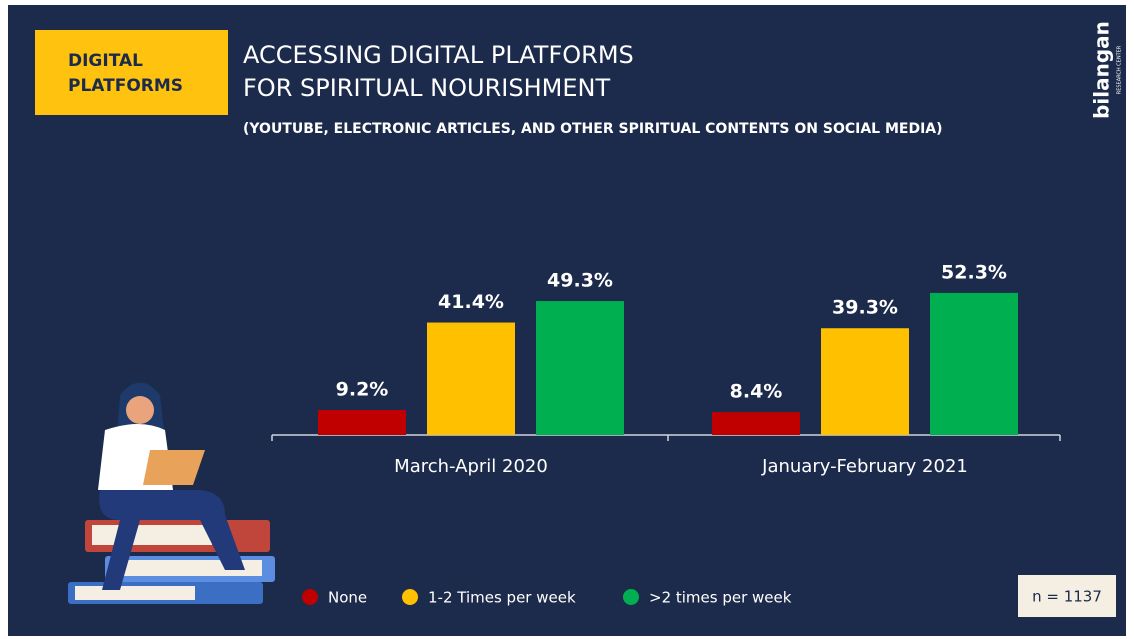  I want to click on data-label: 41.4%, so click(471, 302).